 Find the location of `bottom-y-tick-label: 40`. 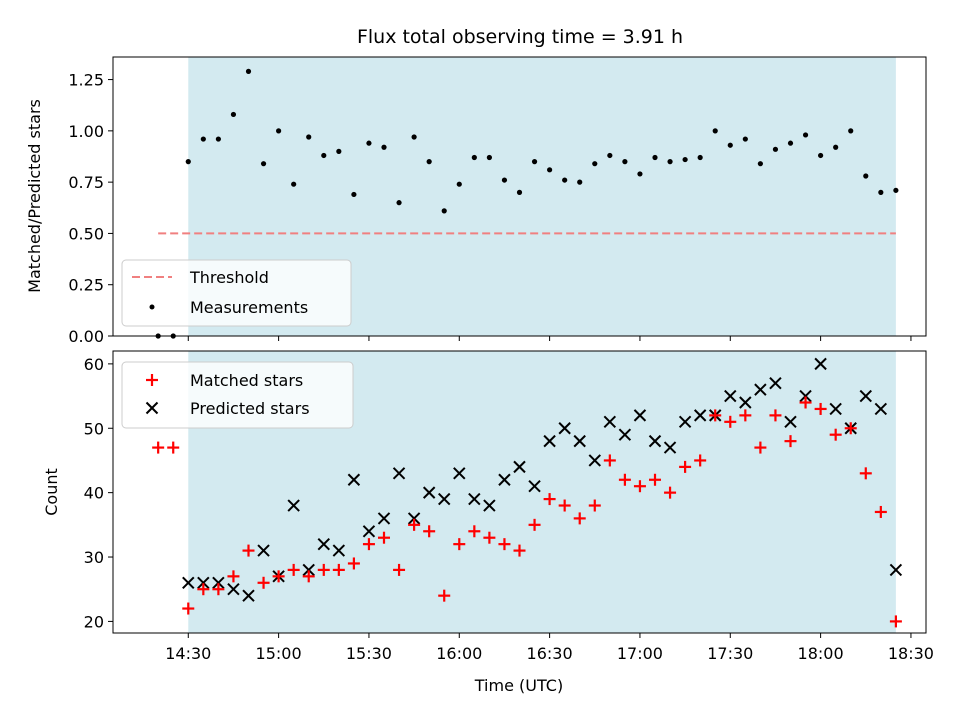

bottom-y-tick-label: 40 is located at coordinates (94, 493).